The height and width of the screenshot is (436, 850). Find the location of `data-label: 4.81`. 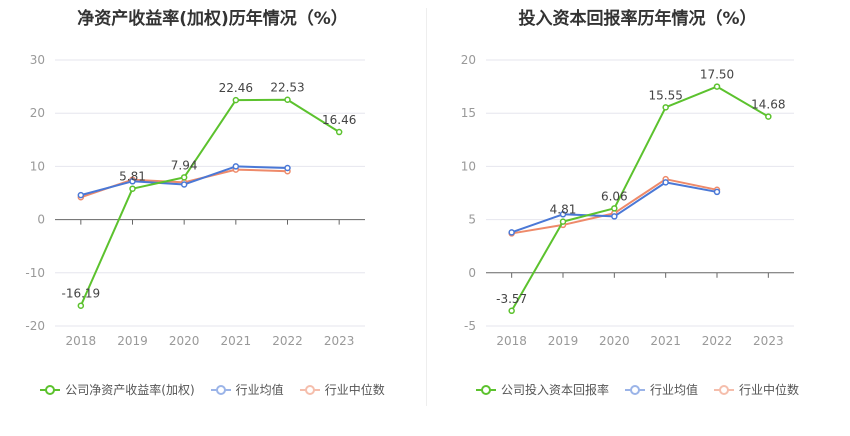

data-label: 4.81 is located at coordinates (563, 210).